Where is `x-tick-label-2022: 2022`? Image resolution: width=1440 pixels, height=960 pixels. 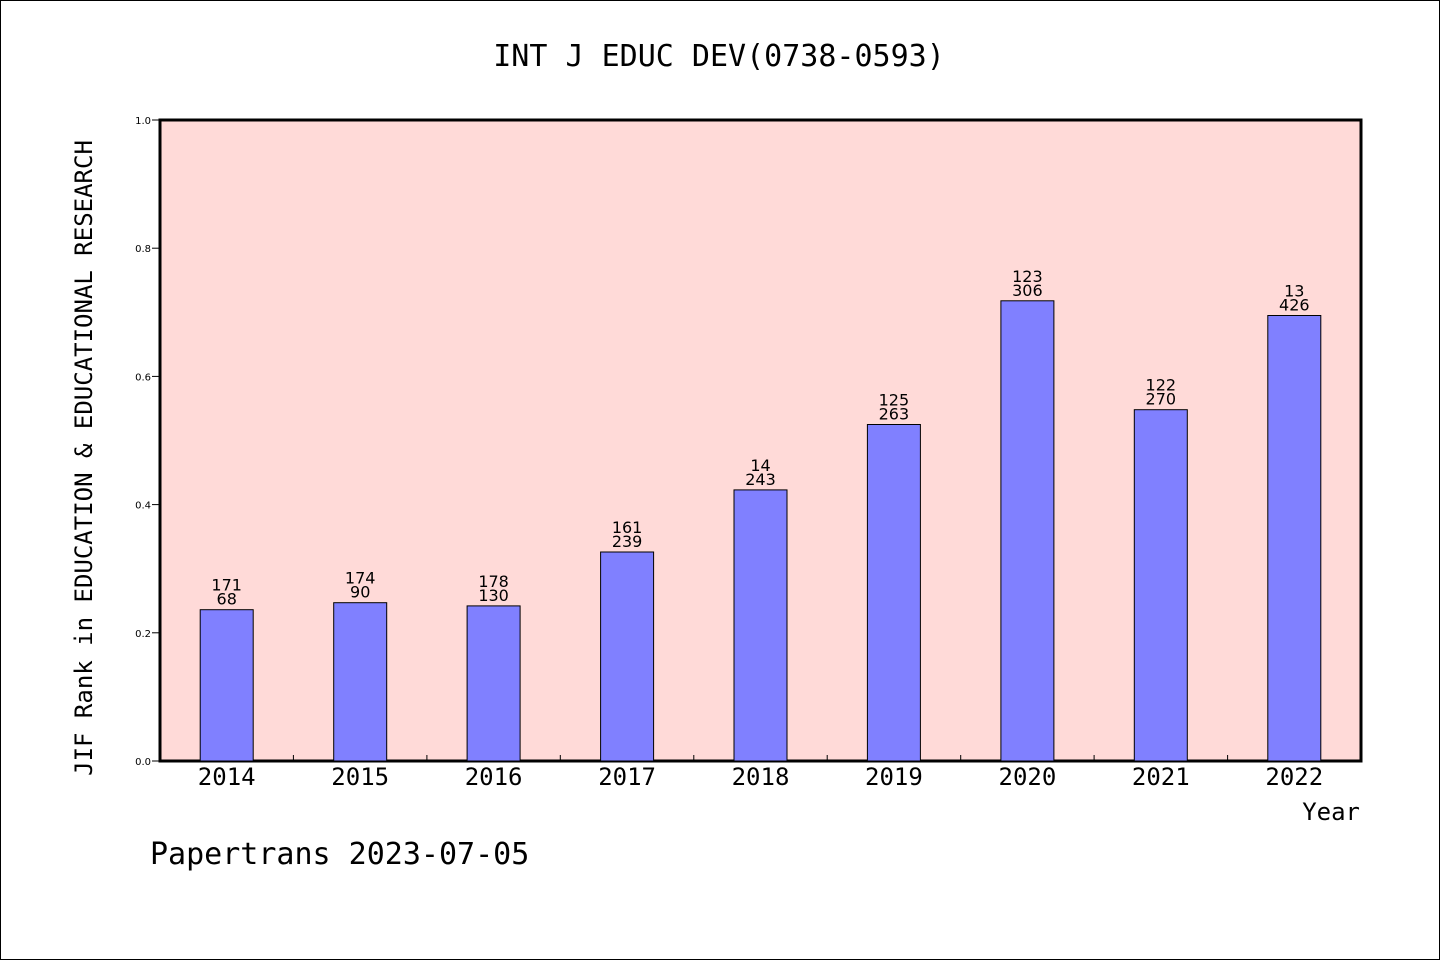
x-tick-label-2022: 2022 is located at coordinates (1294, 777).